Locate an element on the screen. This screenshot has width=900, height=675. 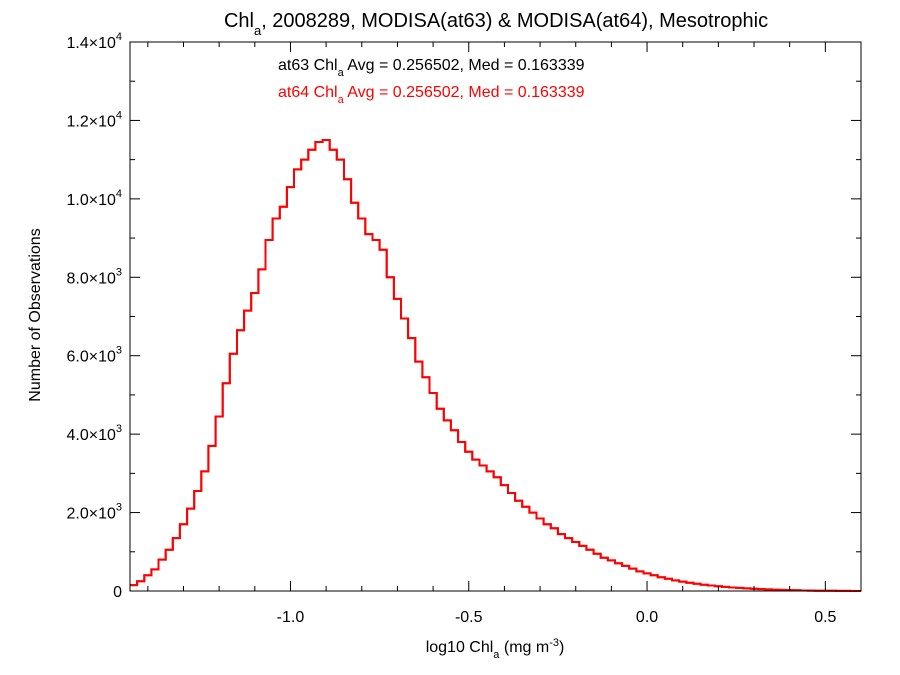
y-tick-label: 1.2×10⁴ is located at coordinates (94, 119).